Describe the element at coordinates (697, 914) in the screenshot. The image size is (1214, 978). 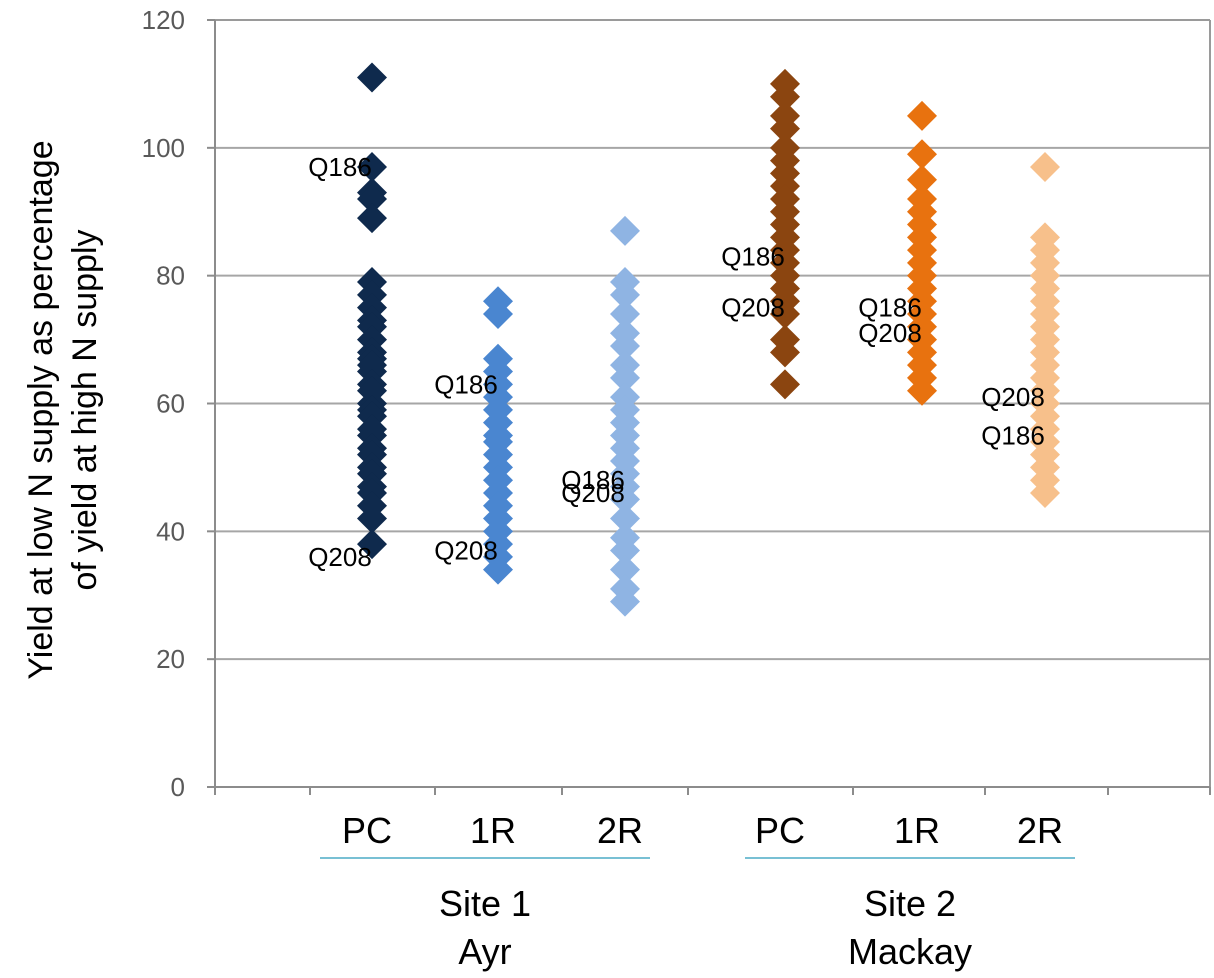
I see `group-labels: Site 1 Ayr Site 2 Mackay` at that location.